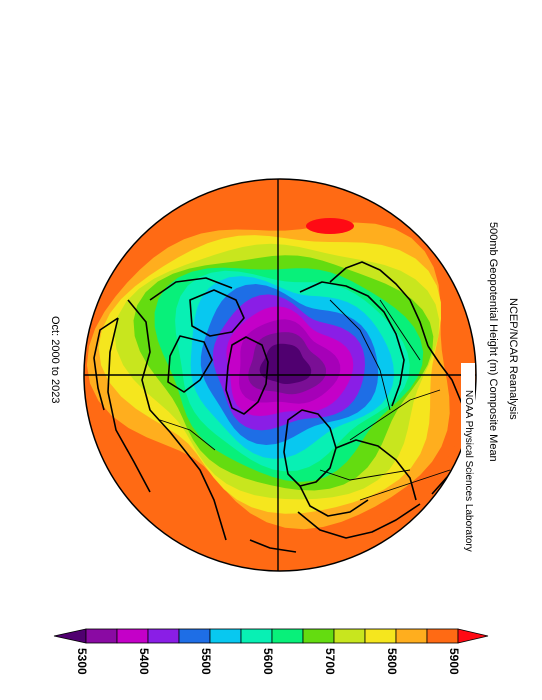 This screenshot has height=700, width=542. Describe the element at coordinates (513, 359) in the screenshot. I see `title-line-1: NCEP/NCAR Reanalysis` at that location.